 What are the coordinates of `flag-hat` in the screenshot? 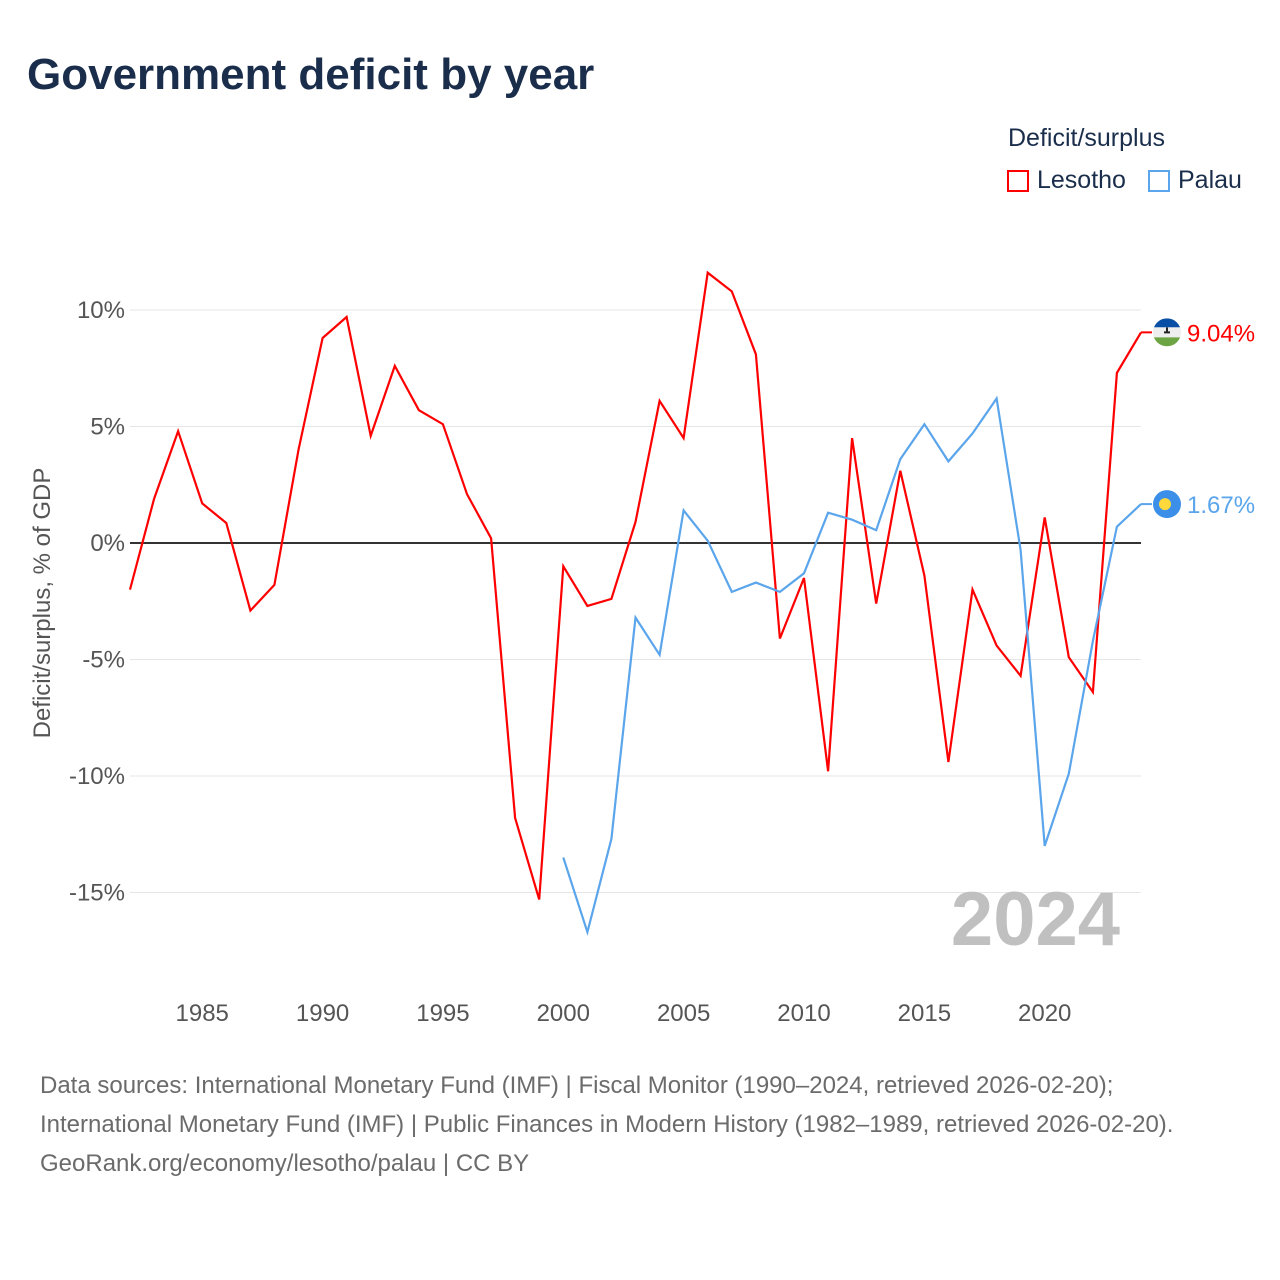 It's located at (1167, 330).